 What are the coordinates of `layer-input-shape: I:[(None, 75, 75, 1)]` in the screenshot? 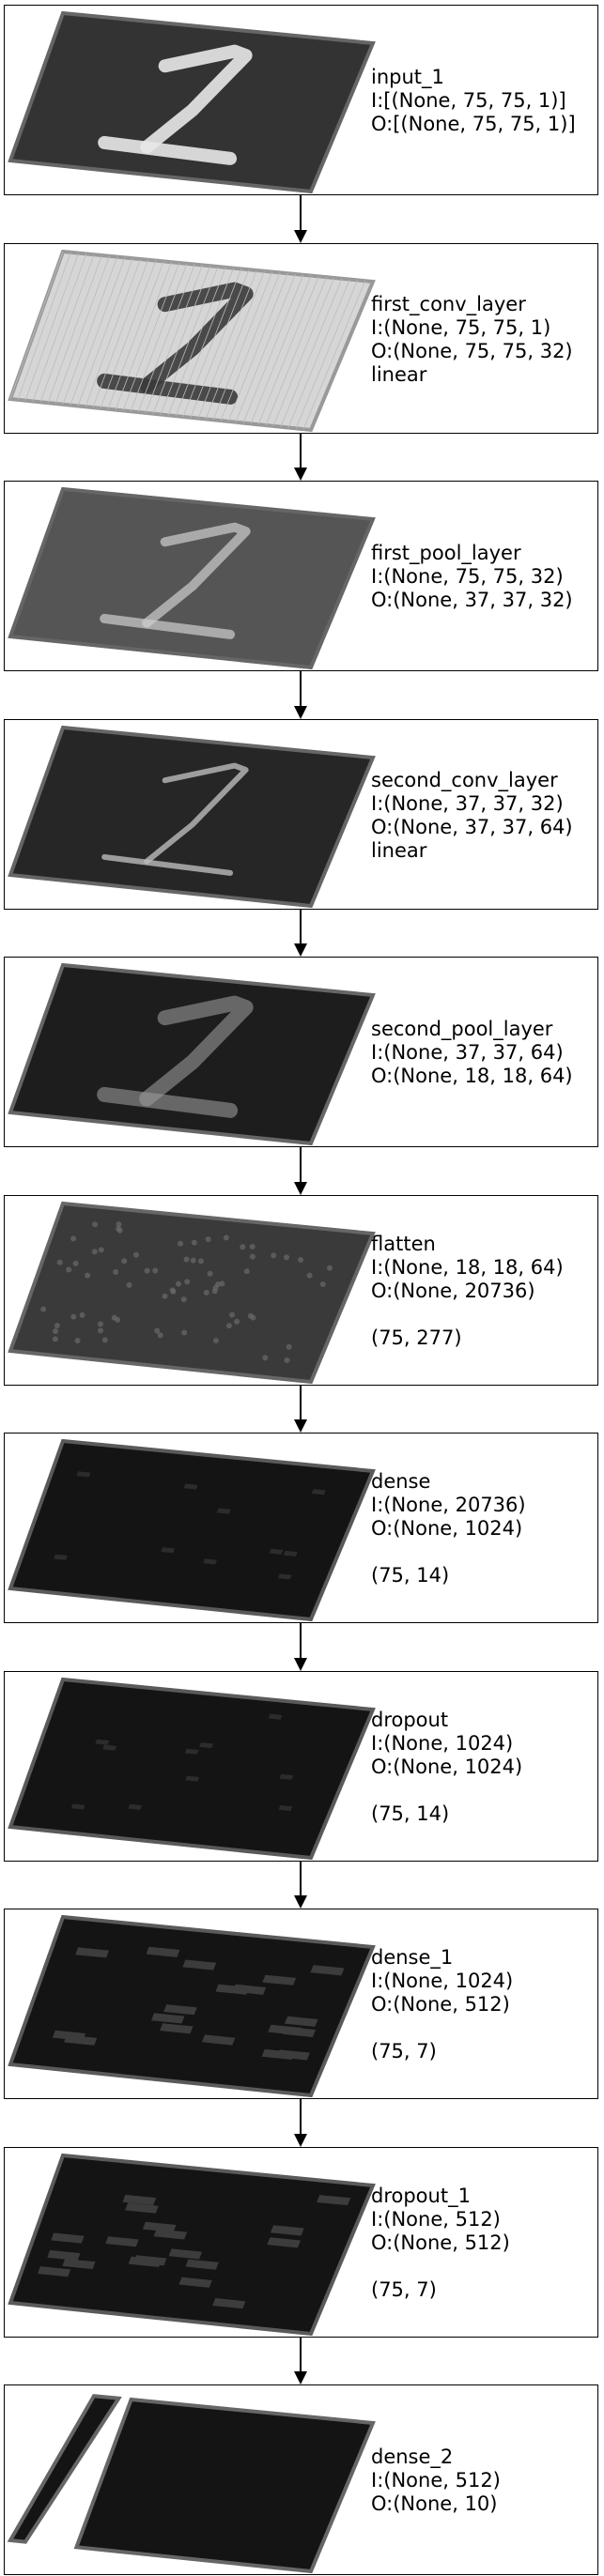 It's located at (468, 101).